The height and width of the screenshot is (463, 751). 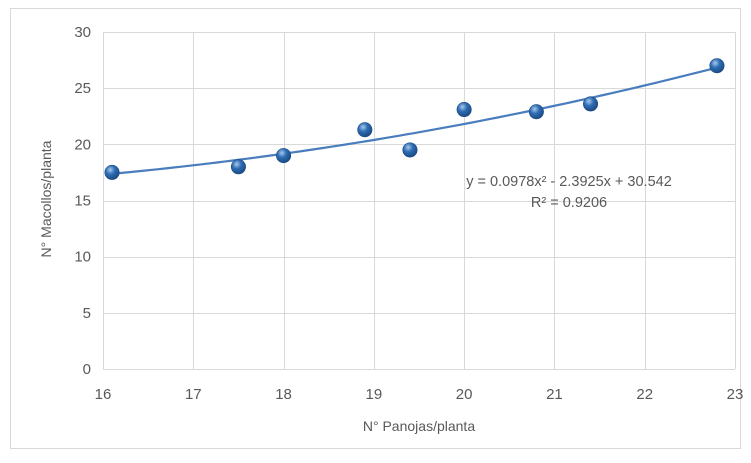 What do you see at coordinates (283, 394) in the screenshot?
I see `x-tick-label: 18` at bounding box center [283, 394].